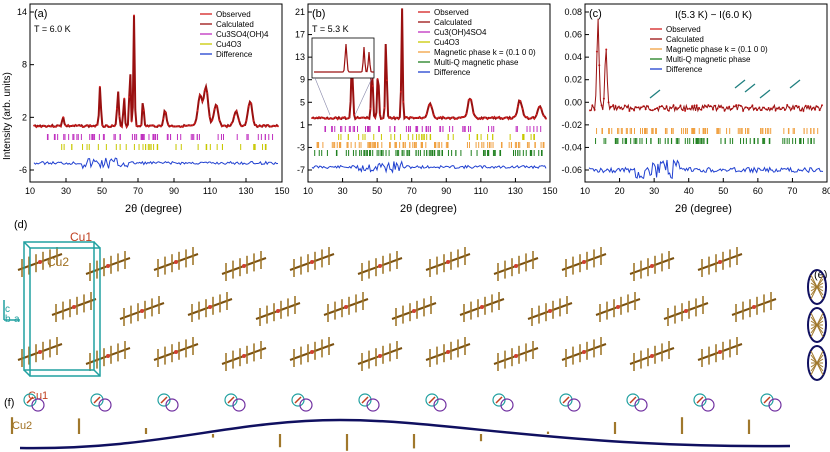 The image size is (830, 452). Describe the element at coordinates (38, 396) in the screenshot. I see `label-f-cu1: Cu1` at that location.